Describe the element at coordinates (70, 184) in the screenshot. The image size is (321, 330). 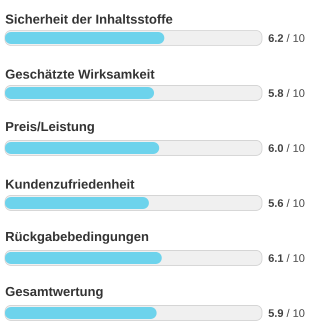
I see `y-tick-label: Kundenzufriedenheit` at that location.